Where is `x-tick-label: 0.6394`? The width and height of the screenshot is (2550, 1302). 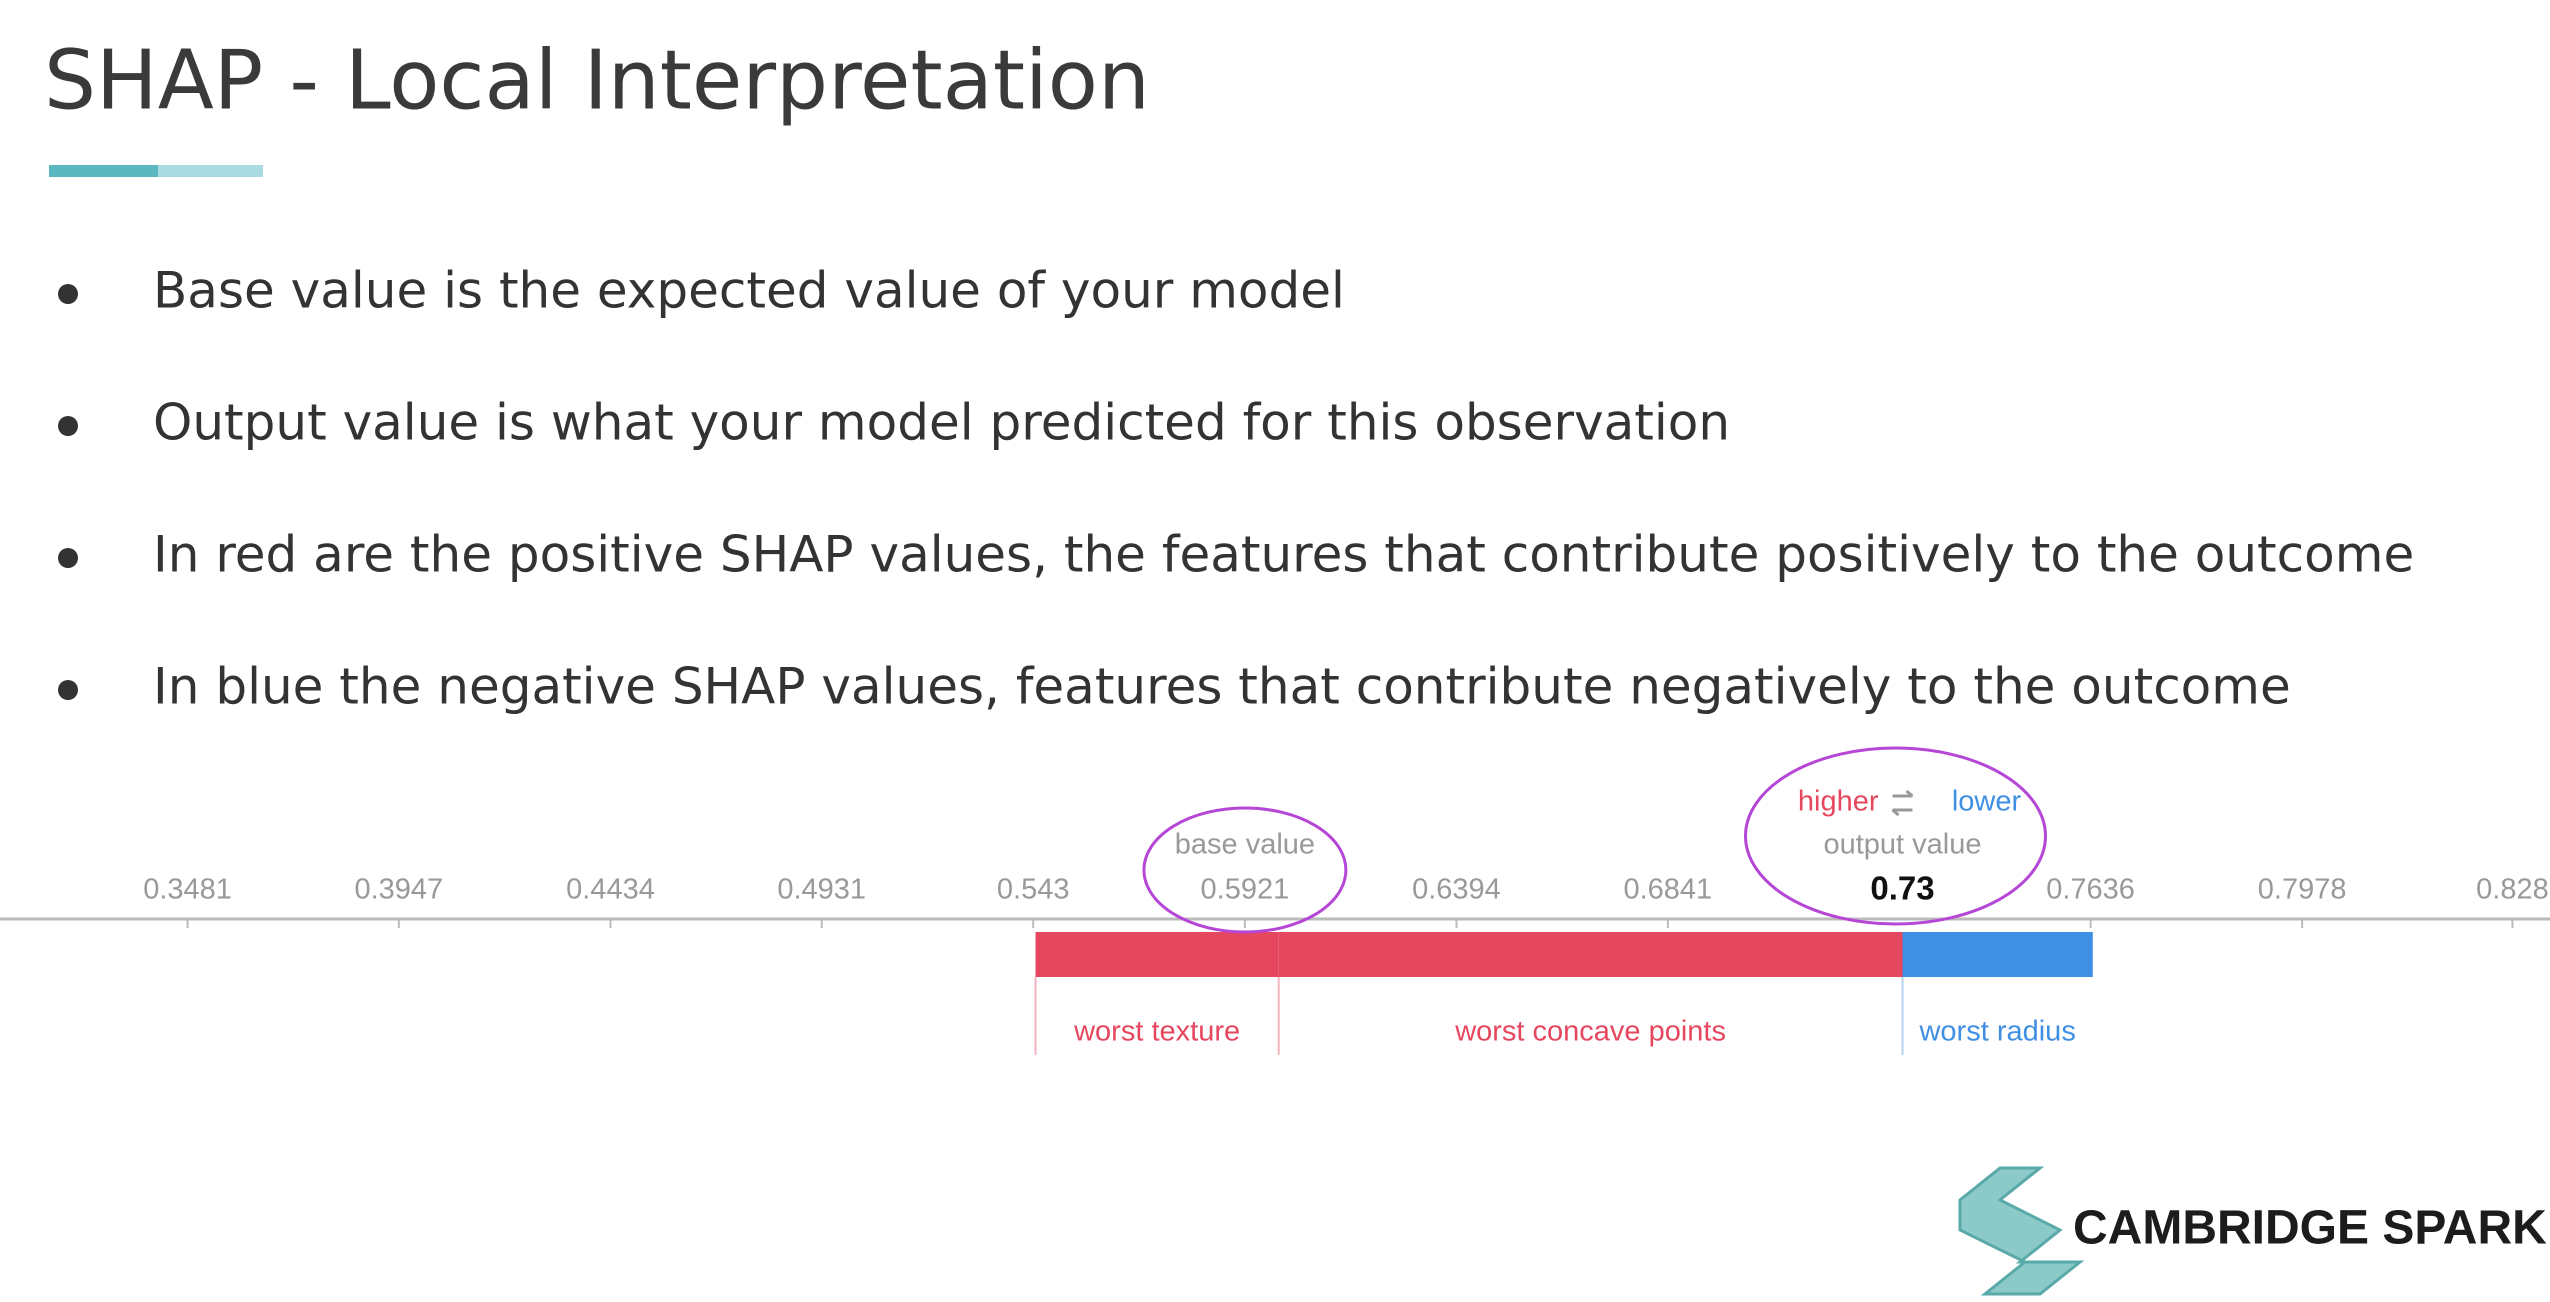 x-tick-label: 0.6394 is located at coordinates (1456, 890).